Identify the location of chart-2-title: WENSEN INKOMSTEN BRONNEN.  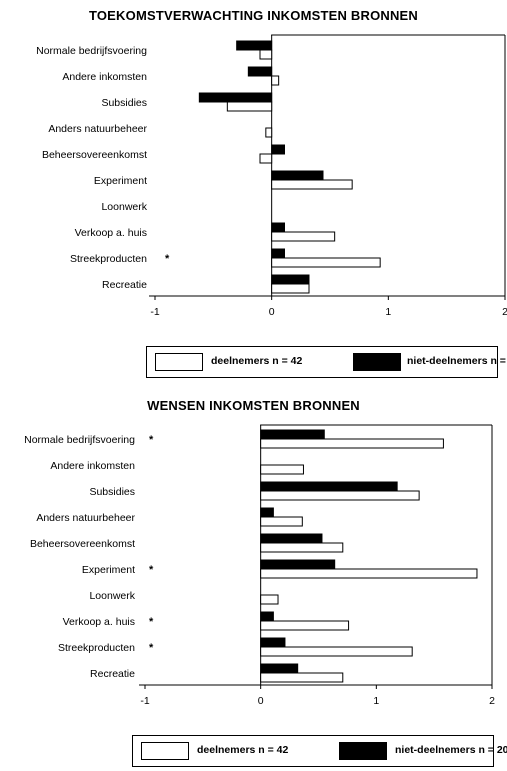
(253, 405).